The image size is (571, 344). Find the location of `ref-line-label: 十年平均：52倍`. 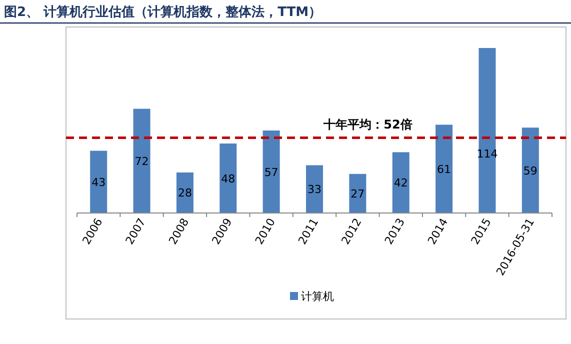

ref-line-label: 十年平均：52倍 is located at coordinates (367, 125).